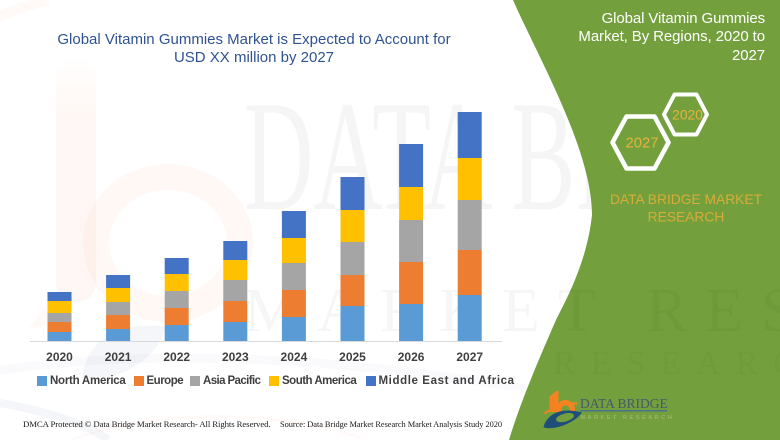 Image resolution: width=780 pixels, height=440 pixels. Describe the element at coordinates (176, 357) in the screenshot. I see `svg-text: 2022` at that location.